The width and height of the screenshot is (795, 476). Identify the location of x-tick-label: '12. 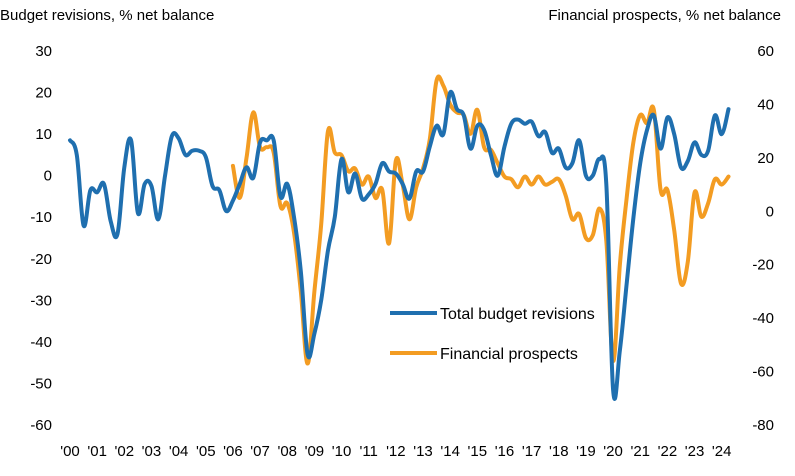
(396, 451).